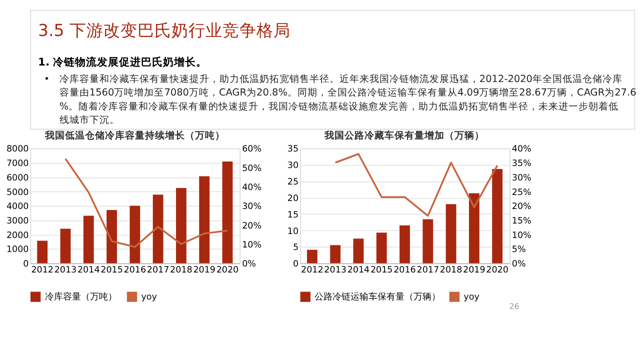 The height and width of the screenshot is (360, 640). What do you see at coordinates (377, 297) in the screenshot?
I see `legend-label: 公路冷链运输车保有量（万辆）` at bounding box center [377, 297].